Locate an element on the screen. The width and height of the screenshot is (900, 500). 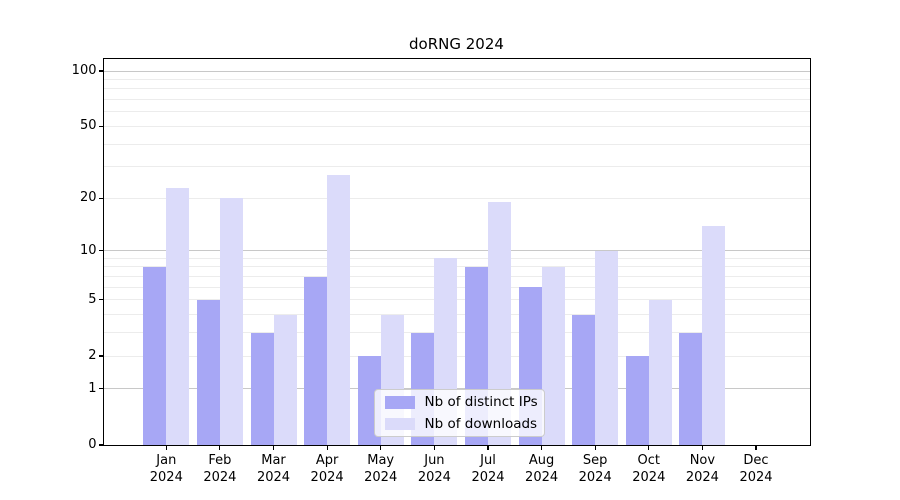
x-tick-label-jul: Jul 2024 is located at coordinates (488, 469).